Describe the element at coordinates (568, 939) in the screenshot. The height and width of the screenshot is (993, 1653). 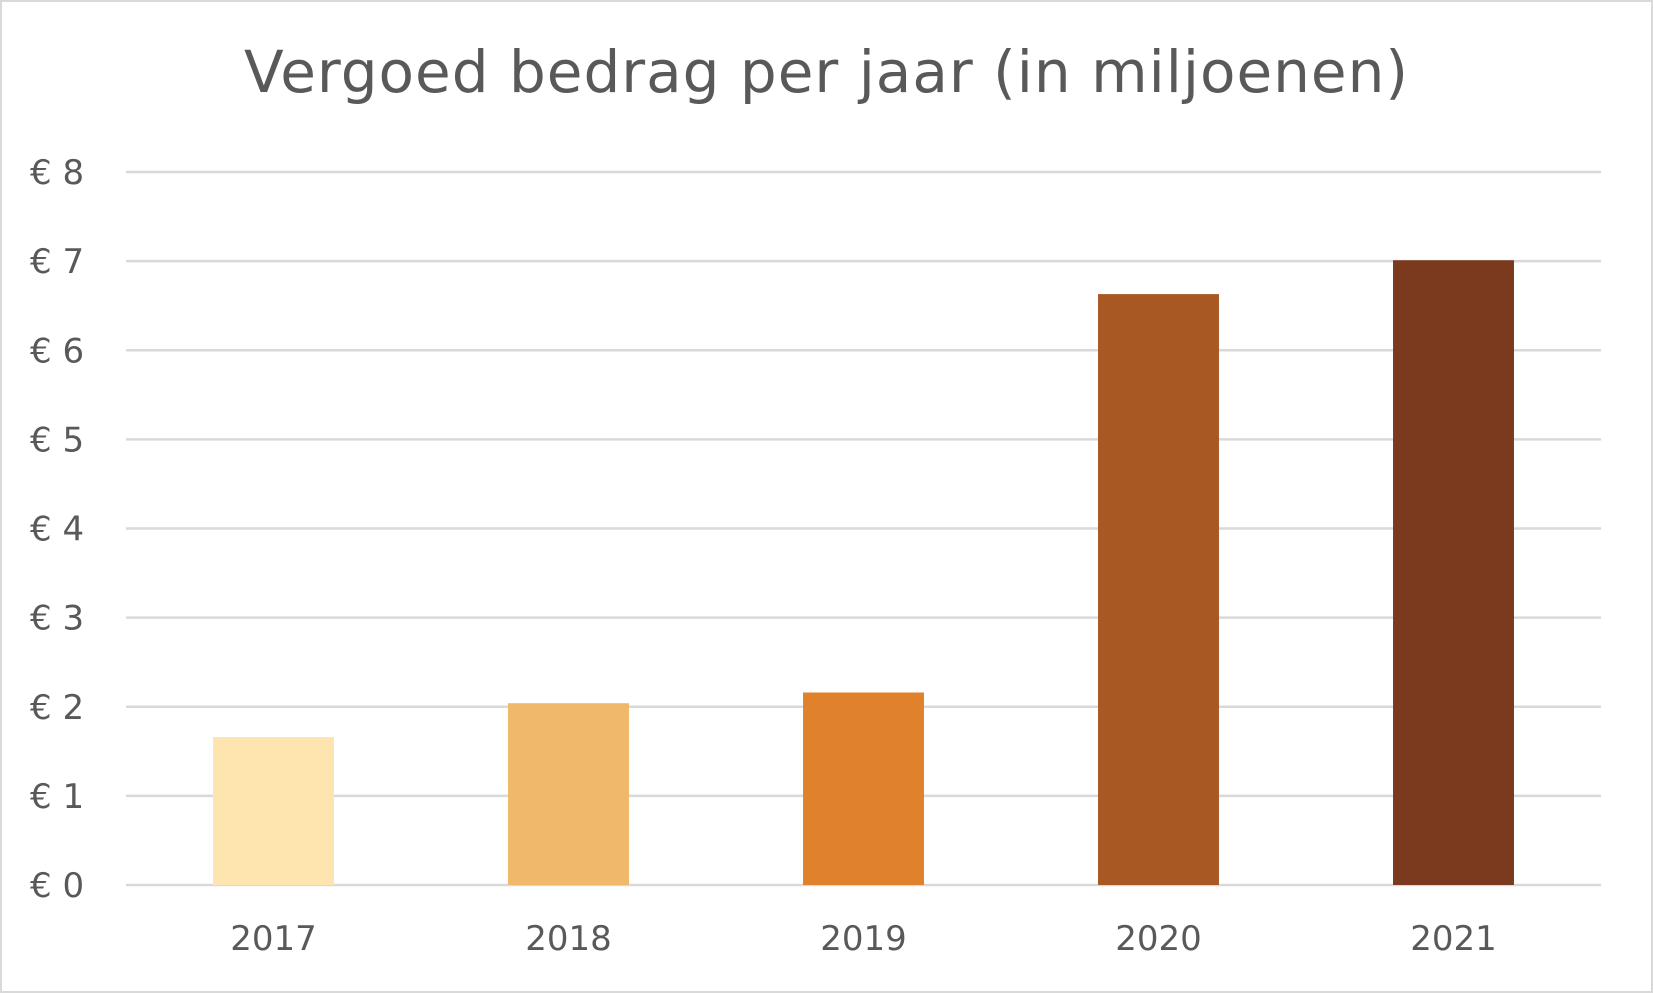
I see `x-tick-label: 2018` at that location.